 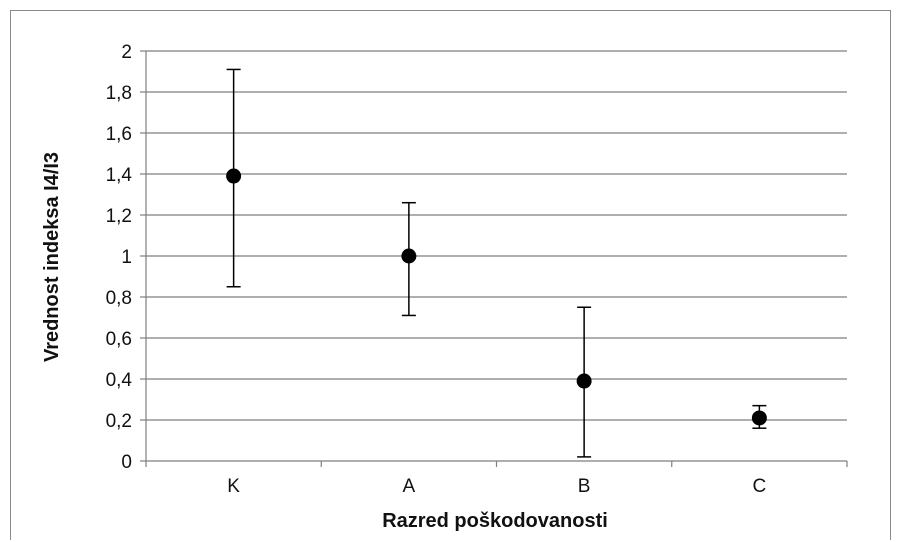 What do you see at coordinates (119, 421) in the screenshot?
I see `y-tick-label: 0,2` at bounding box center [119, 421].